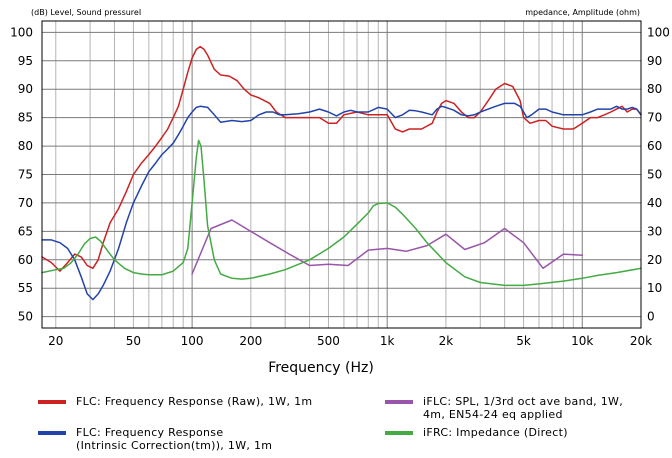 The width and height of the screenshot is (672, 458). Describe the element at coordinates (55, 341) in the screenshot. I see `x-tick-label: 20` at that location.